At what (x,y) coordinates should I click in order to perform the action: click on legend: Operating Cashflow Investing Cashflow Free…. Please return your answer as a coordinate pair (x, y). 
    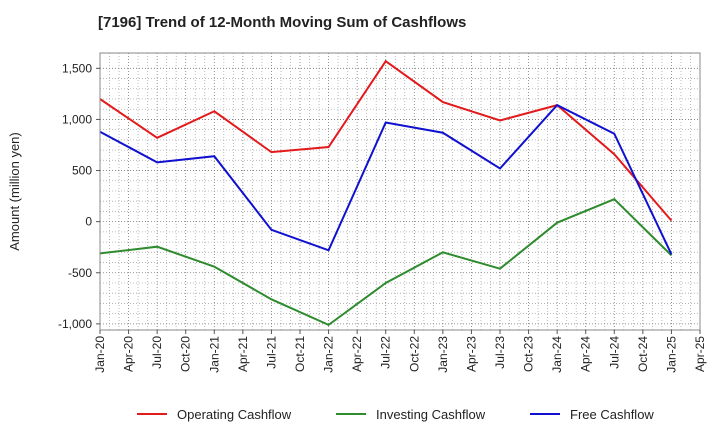
    Looking at the image, I should click on (395, 414).